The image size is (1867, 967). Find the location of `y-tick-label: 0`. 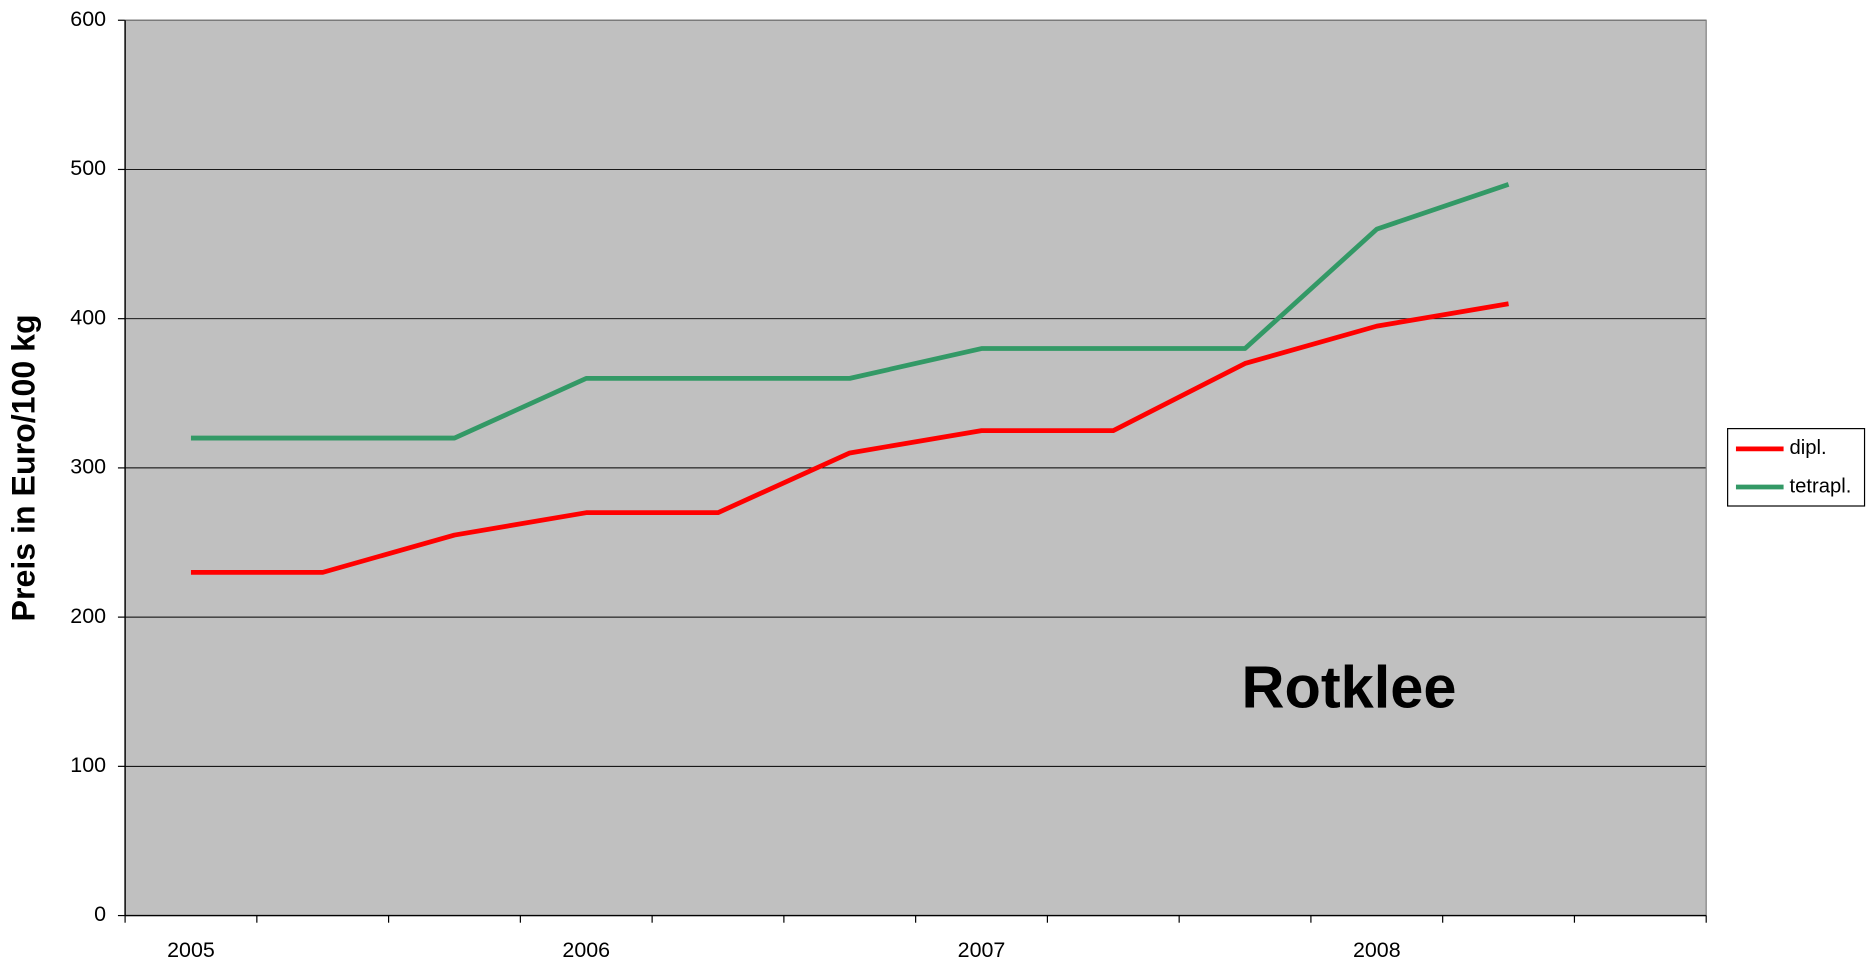

y-tick-label: 0 is located at coordinates (100, 914).